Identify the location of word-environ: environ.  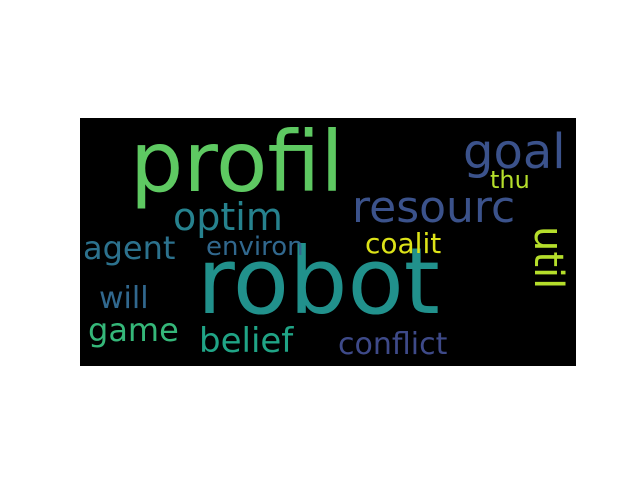
(255, 247).